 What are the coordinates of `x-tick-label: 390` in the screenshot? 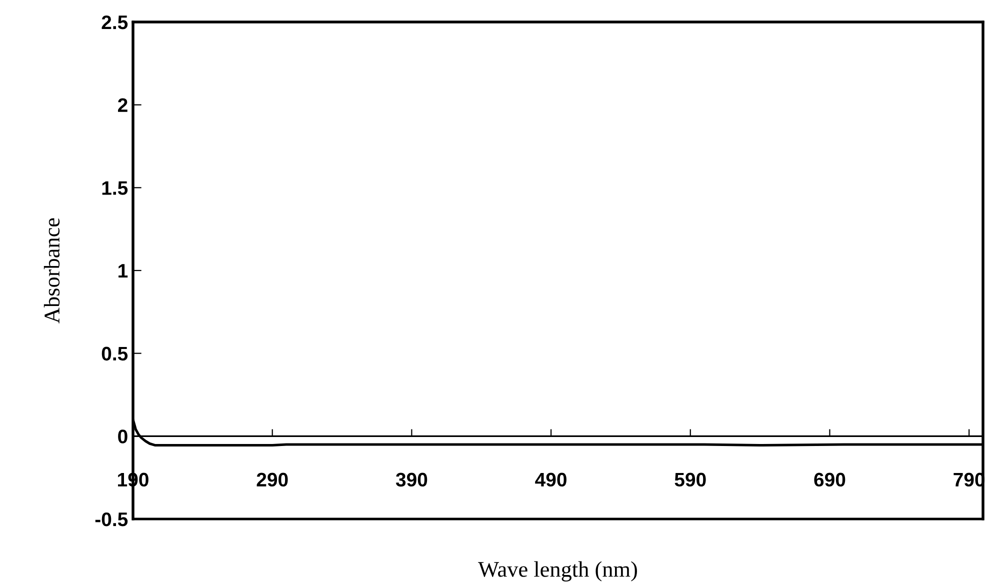 It's located at (412, 479).